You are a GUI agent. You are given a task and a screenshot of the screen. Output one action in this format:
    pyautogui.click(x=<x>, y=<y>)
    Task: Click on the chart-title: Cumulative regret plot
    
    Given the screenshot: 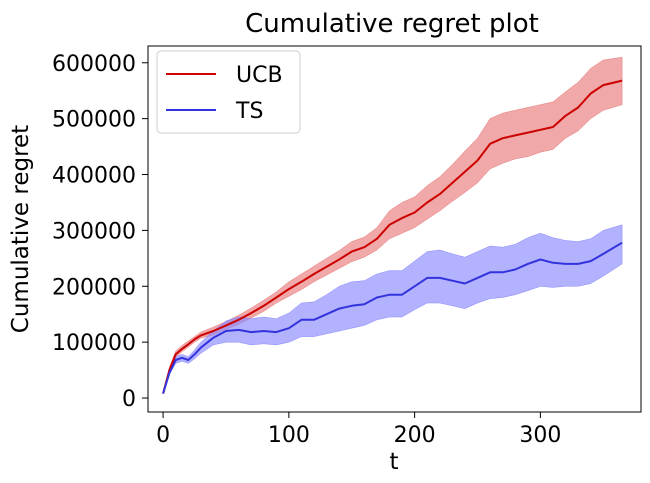 What is the action you would take?
    pyautogui.click(x=392, y=24)
    